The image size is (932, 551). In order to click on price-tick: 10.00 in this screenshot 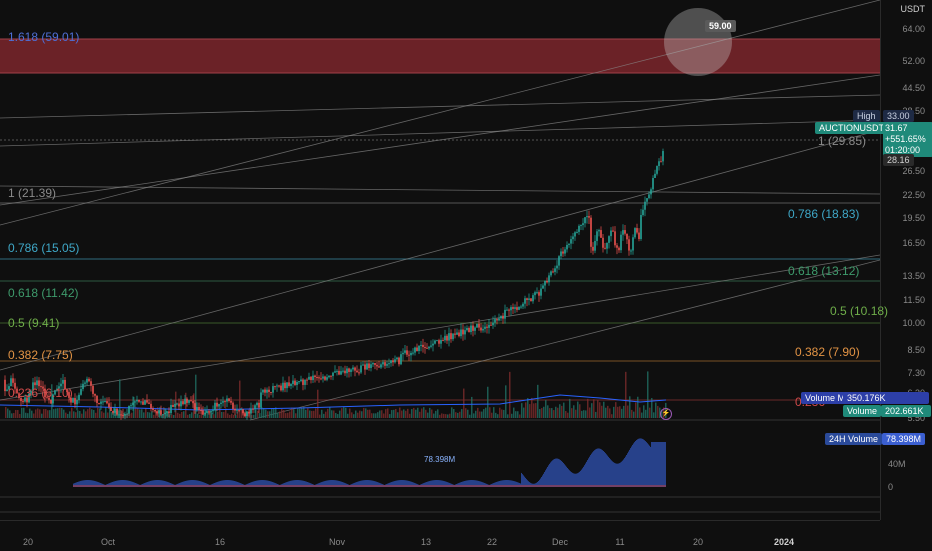, I will do `click(913, 323)`.